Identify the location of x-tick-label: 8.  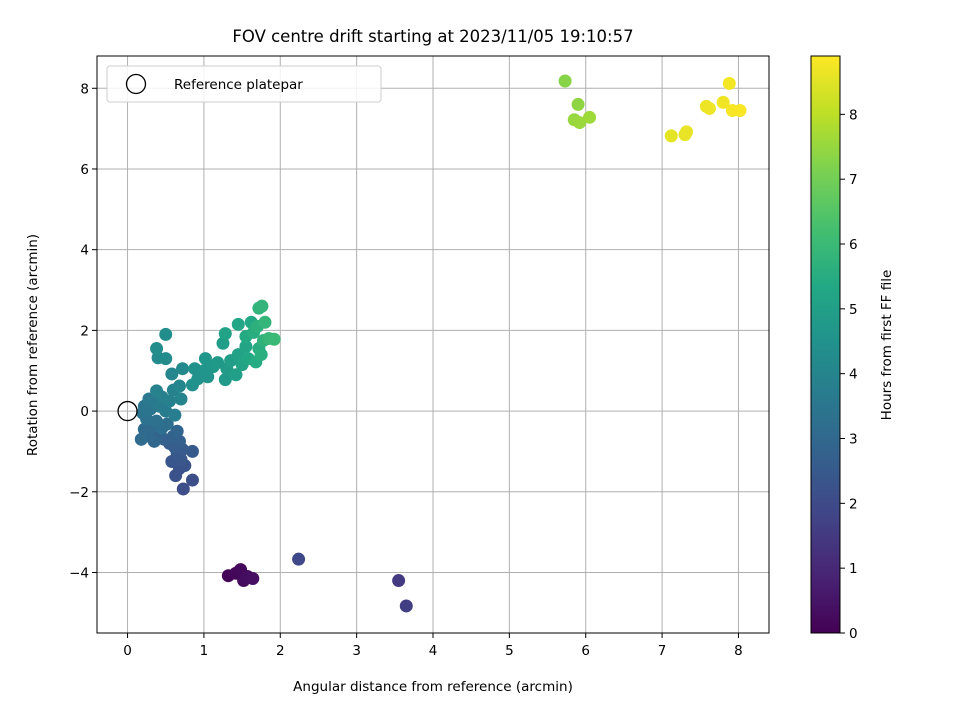
(738, 651).